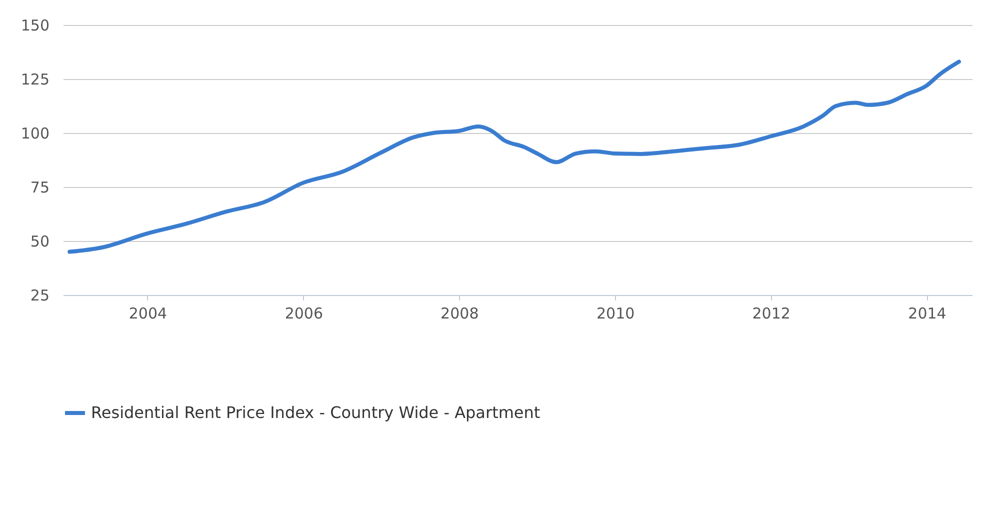 This screenshot has width=992, height=531. What do you see at coordinates (148, 313) in the screenshot?
I see `x-tick-label: 2004` at bounding box center [148, 313].